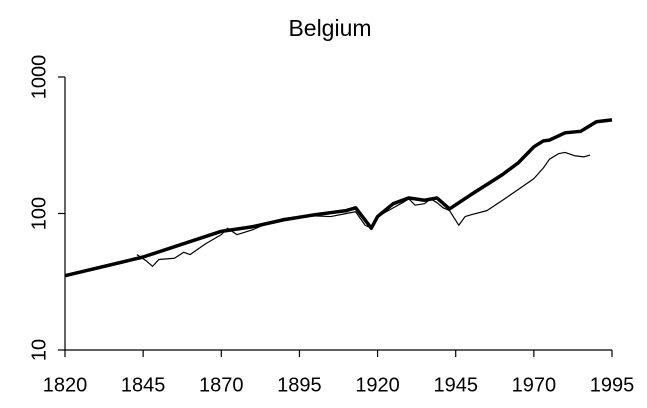 The width and height of the screenshot is (647, 408). I want to click on x-tick-label: 1820, so click(65, 385).